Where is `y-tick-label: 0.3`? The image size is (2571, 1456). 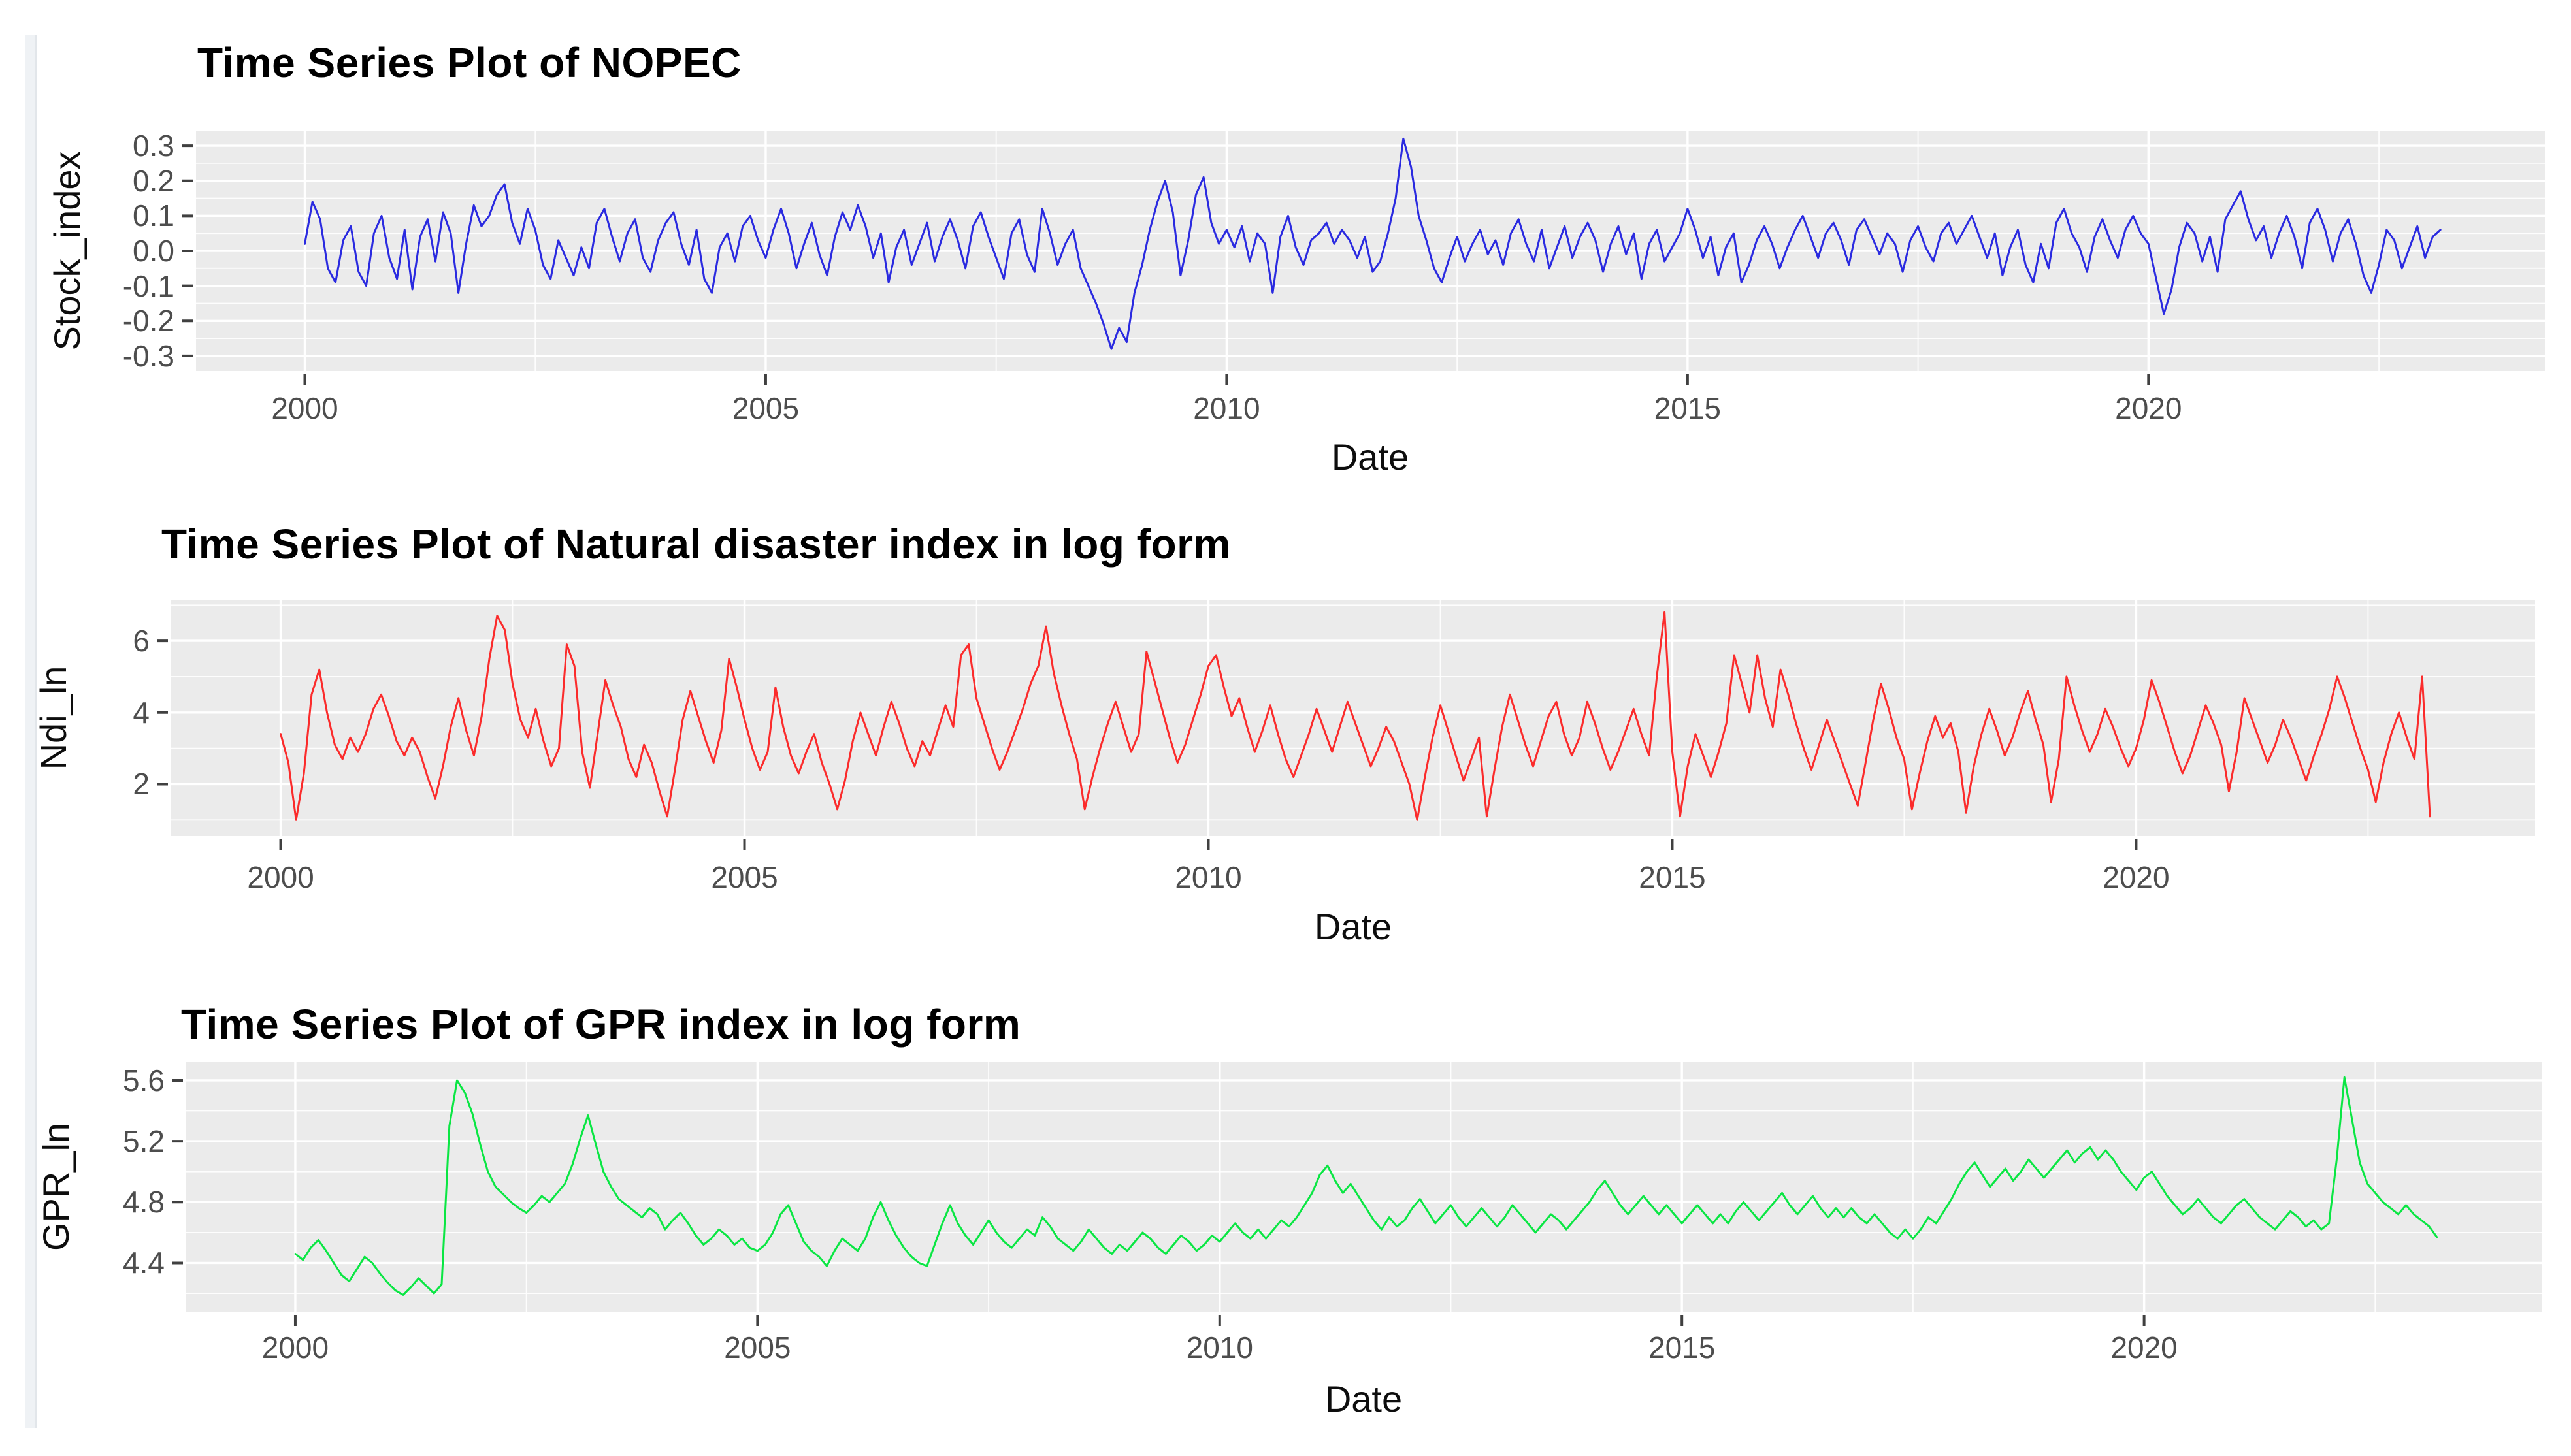 y-tick-label: 0.3 is located at coordinates (154, 146).